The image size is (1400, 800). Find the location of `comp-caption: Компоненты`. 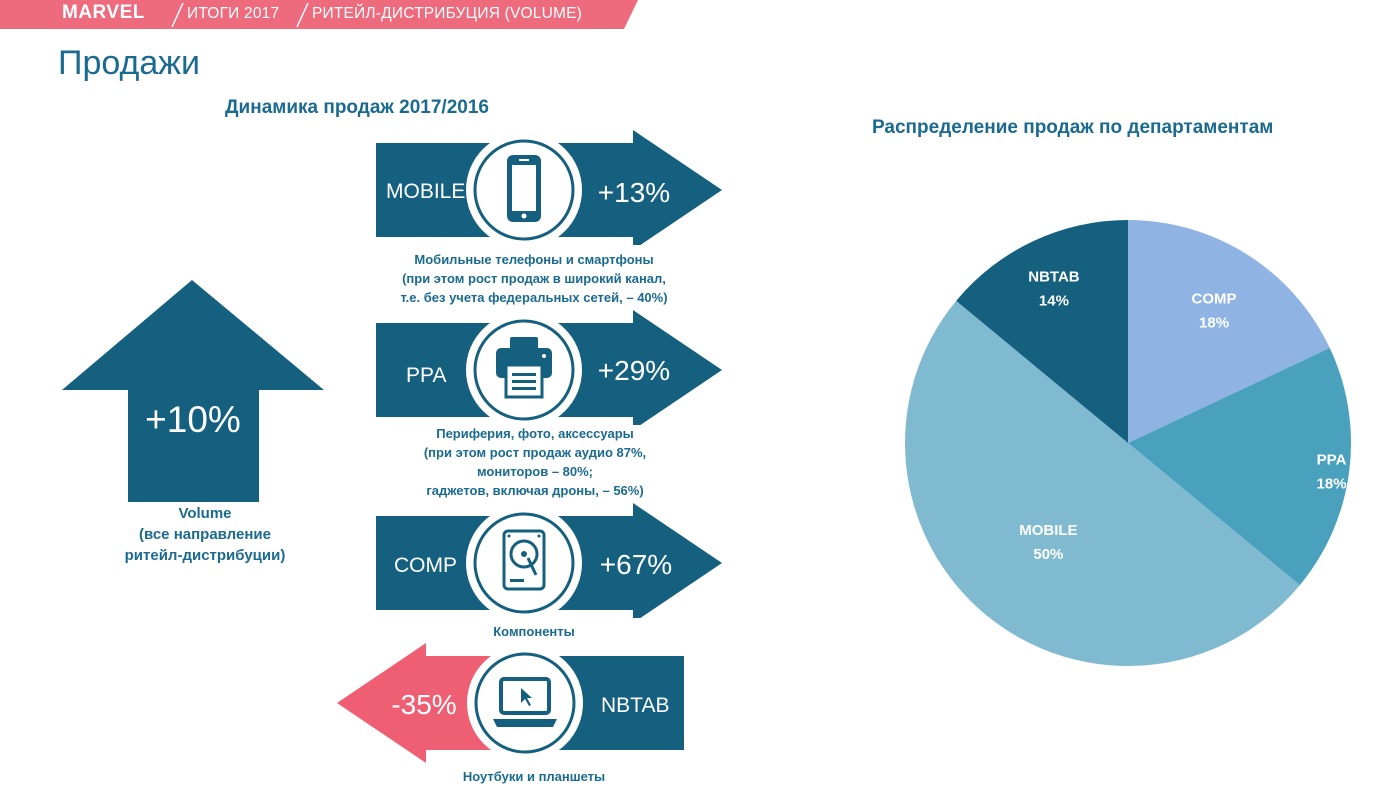

comp-caption: Компоненты is located at coordinates (534, 631).